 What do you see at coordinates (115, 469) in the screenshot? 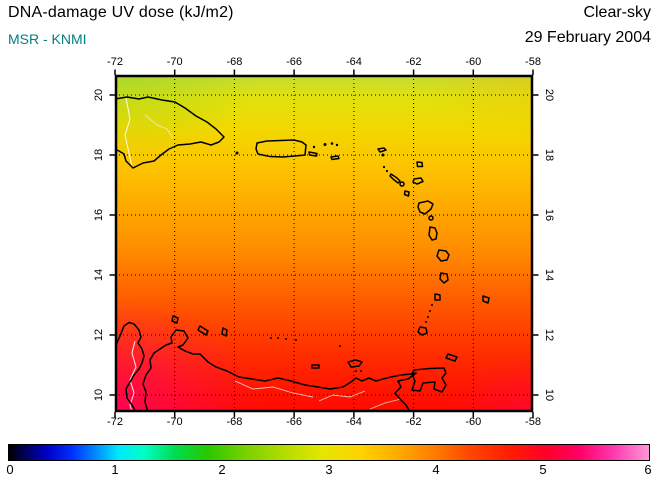
I see `colorbar-tick-label: 1` at bounding box center [115, 469].